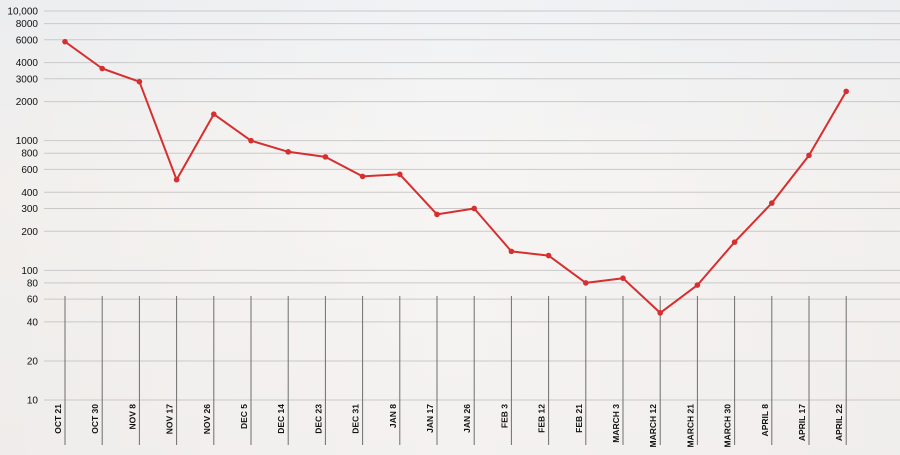 Image resolution: width=900 pixels, height=455 pixels. Describe the element at coordinates (244, 416) in the screenshot. I see `x-tick-label: DEC 5` at that location.